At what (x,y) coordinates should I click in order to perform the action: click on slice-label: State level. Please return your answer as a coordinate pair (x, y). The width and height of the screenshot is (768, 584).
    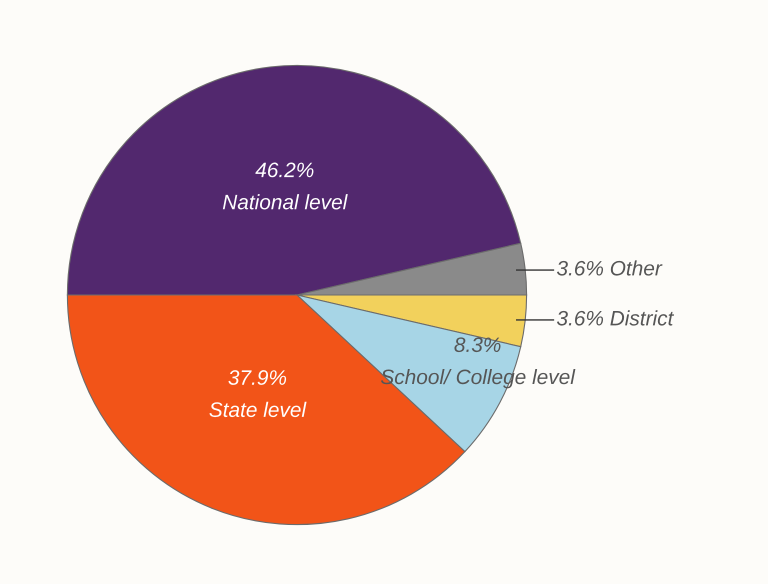
    Looking at the image, I should click on (258, 410).